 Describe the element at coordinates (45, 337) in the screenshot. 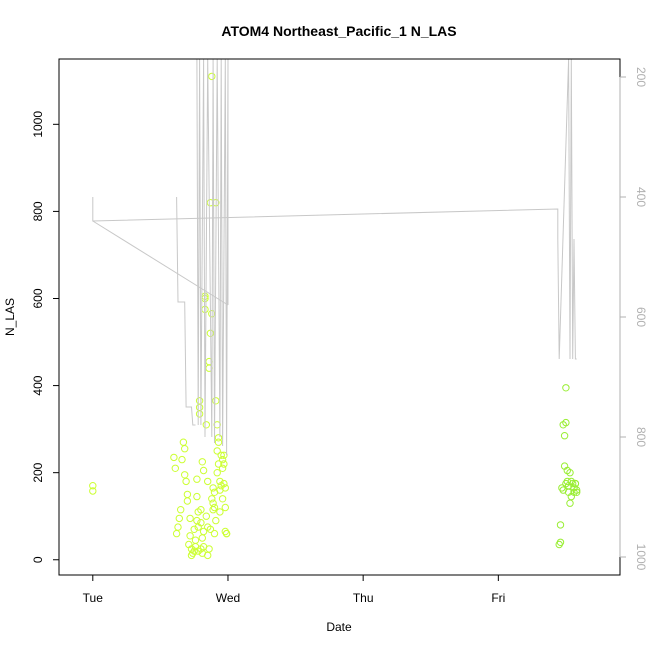

I see `y-axis-left: 0 200 400 600 800 1000` at that location.